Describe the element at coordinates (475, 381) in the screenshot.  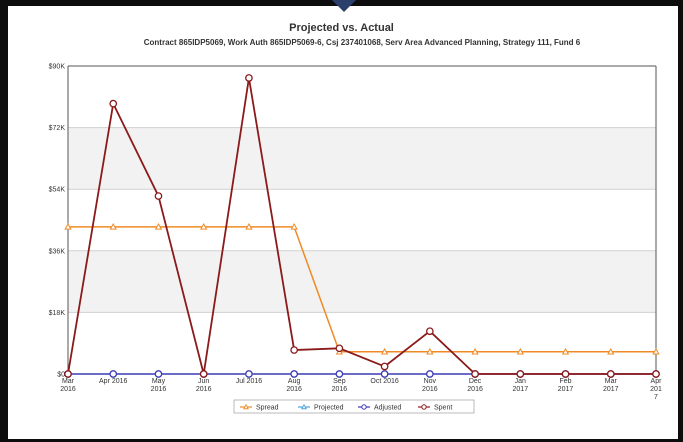
I see `x-tick-label-line: Dec` at that location.